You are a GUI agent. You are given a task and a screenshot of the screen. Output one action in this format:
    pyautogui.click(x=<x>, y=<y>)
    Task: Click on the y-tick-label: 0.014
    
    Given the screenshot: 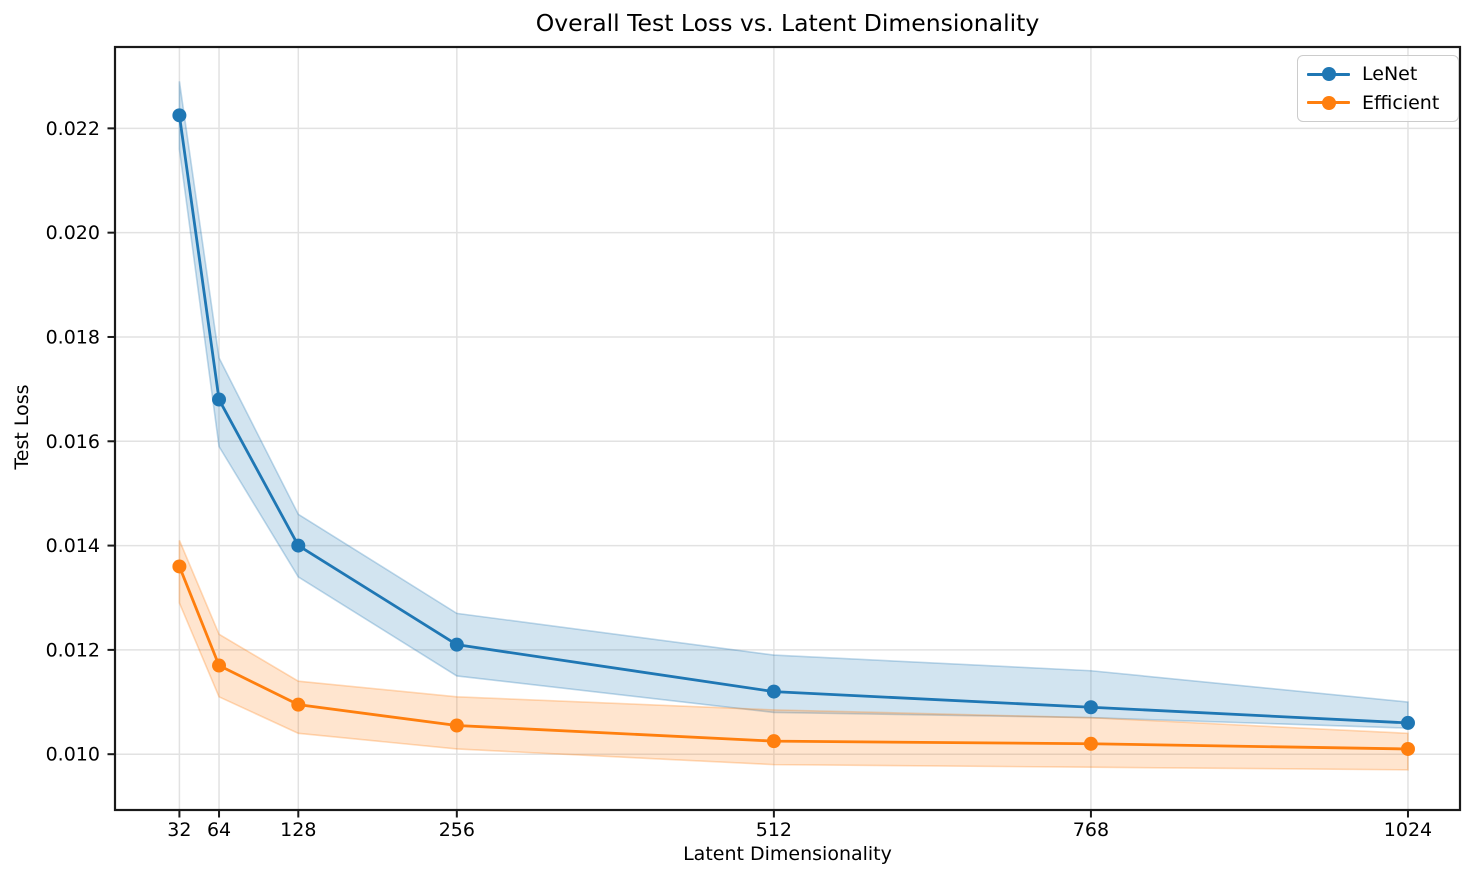 What is the action you would take?
    pyautogui.click(x=73, y=546)
    